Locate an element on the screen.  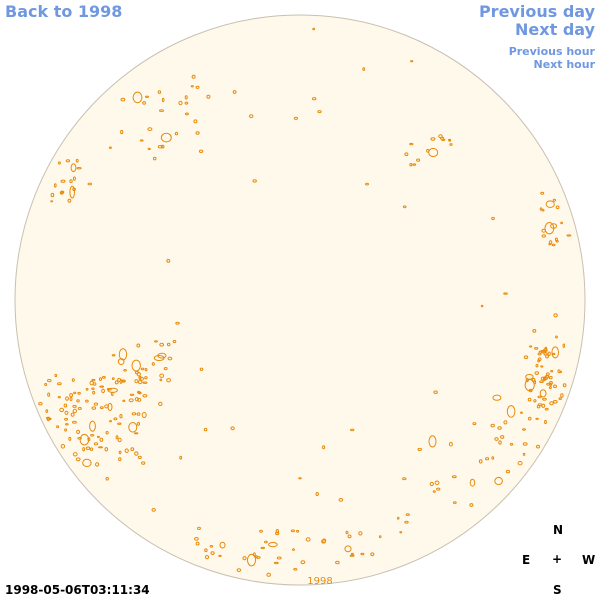
back-to-year-link: Back to 1998 is located at coordinates (64, 11).